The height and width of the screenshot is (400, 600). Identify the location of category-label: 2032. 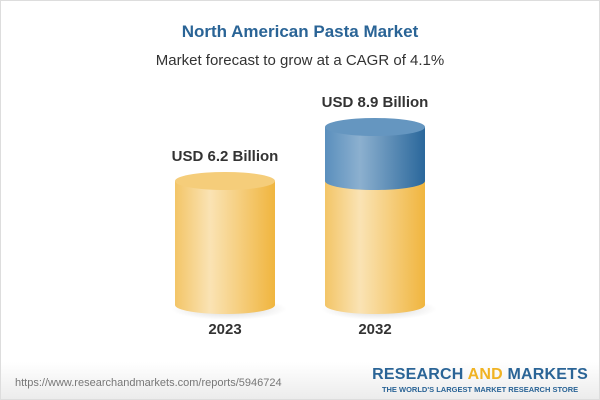
(374, 329).